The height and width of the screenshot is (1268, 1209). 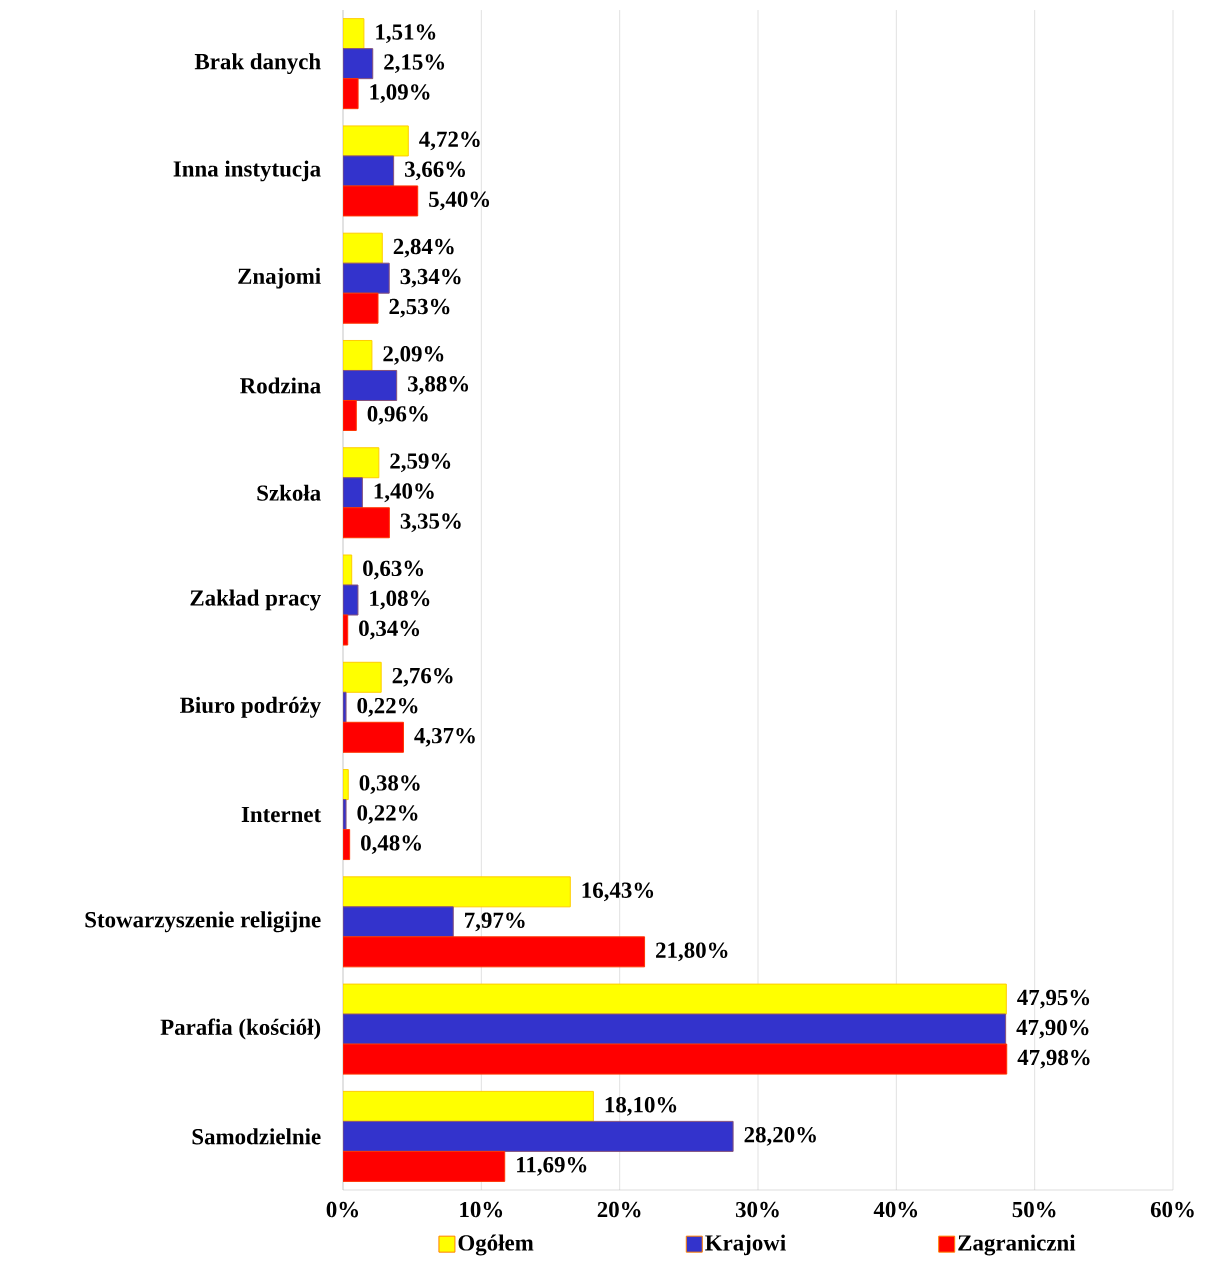 What do you see at coordinates (1053, 1059) in the screenshot?
I see `data-label: 47,98%` at bounding box center [1053, 1059].